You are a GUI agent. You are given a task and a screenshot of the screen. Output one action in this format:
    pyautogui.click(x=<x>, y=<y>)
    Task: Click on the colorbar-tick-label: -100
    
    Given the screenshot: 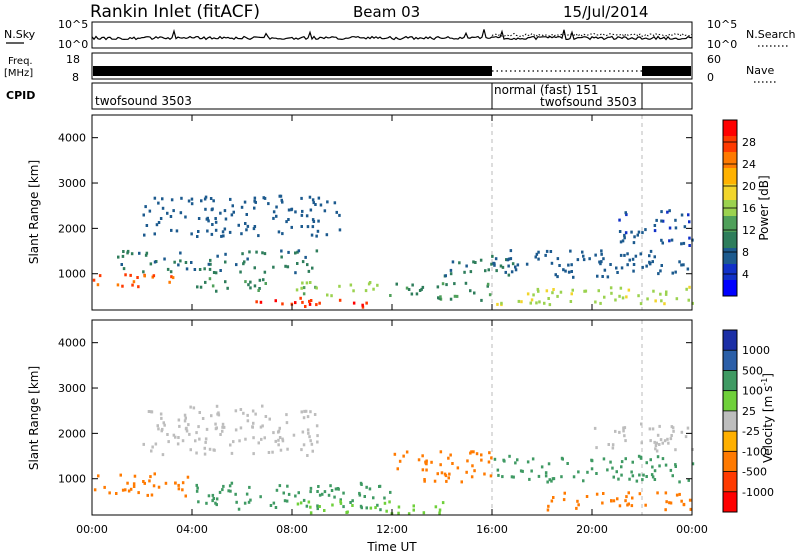 What is the action you would take?
    pyautogui.click(x=754, y=451)
    